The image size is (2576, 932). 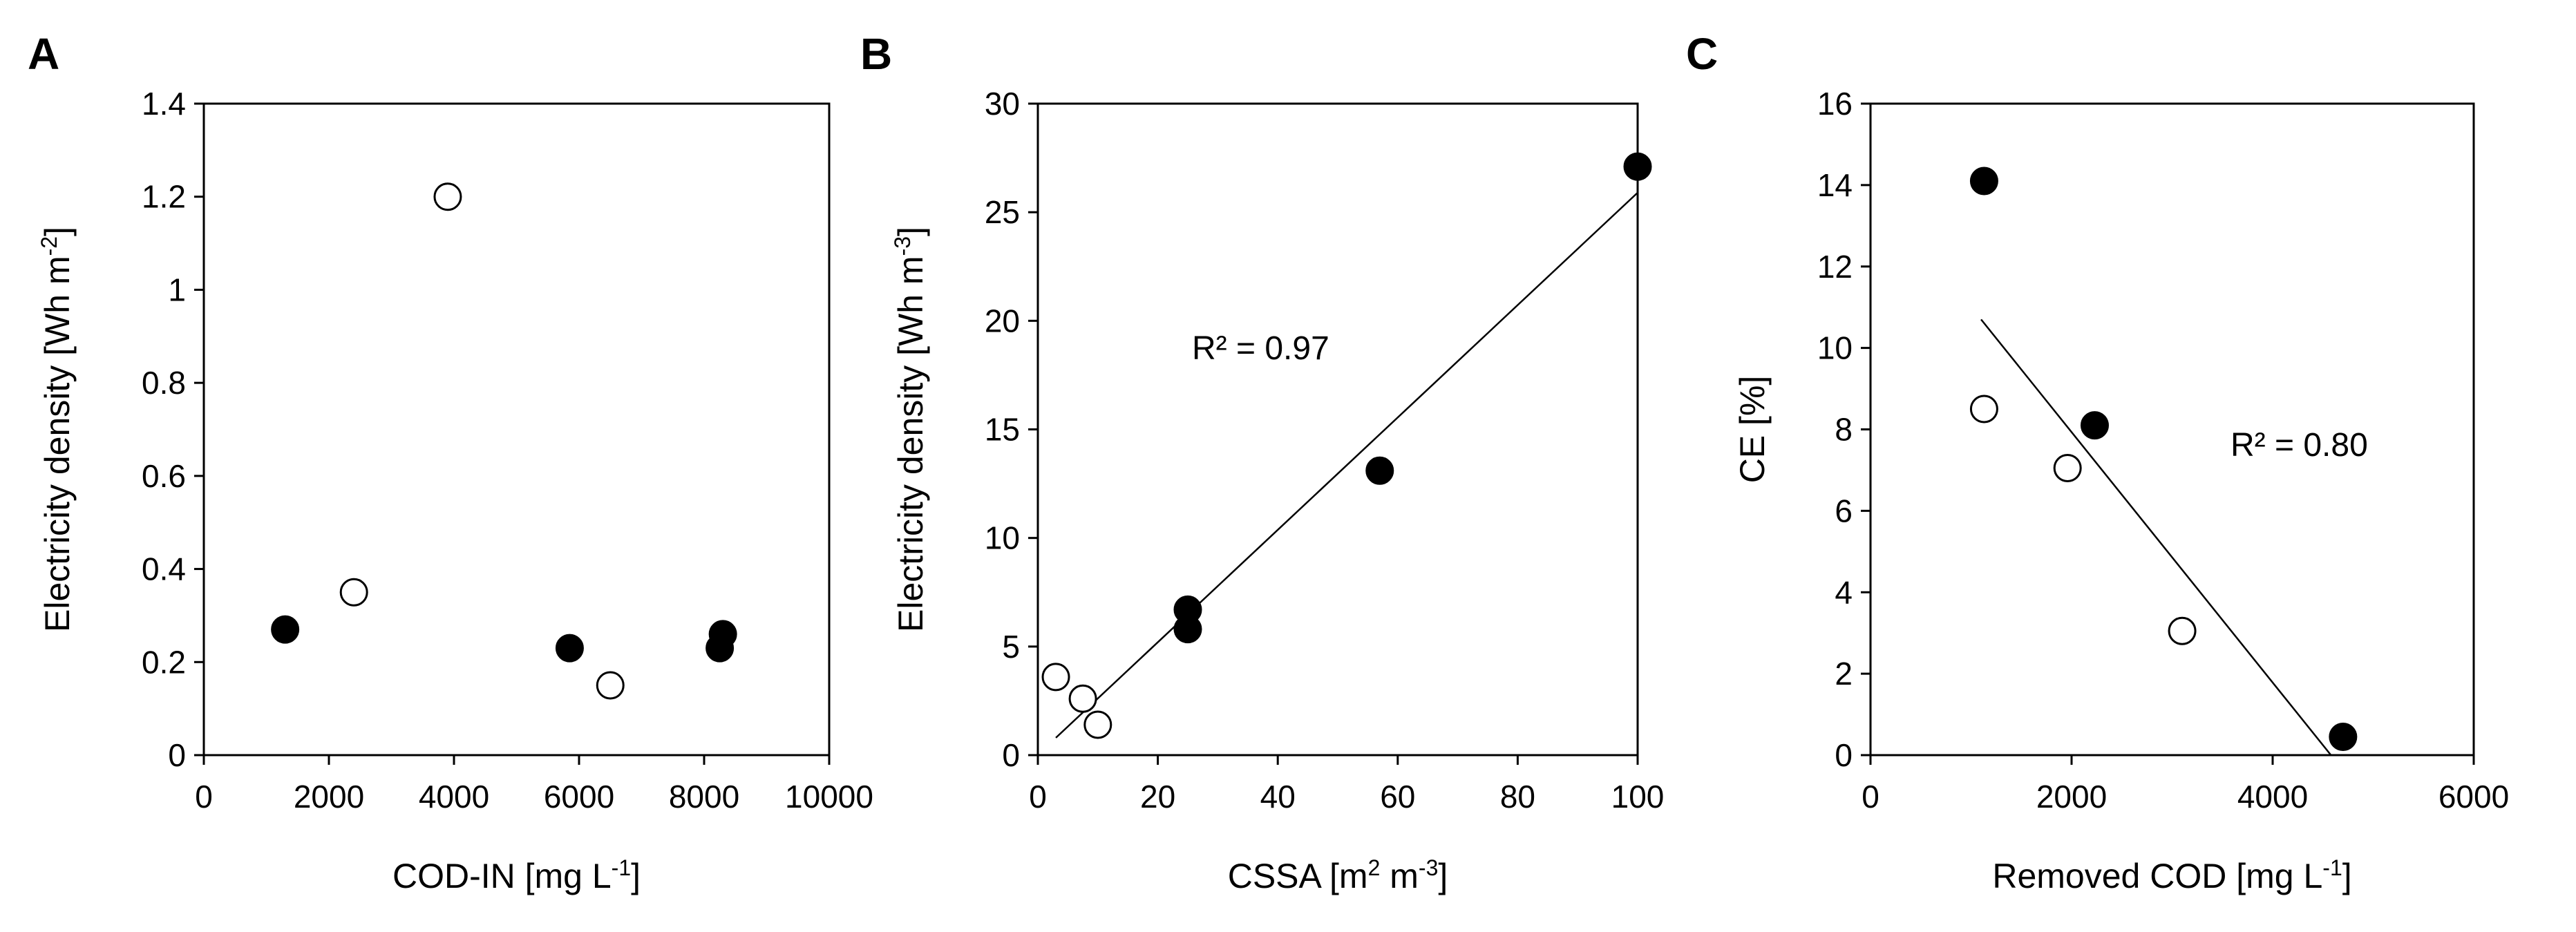 I want to click on y-axis-label: Electricity density [Wh m-3], so click(x=910, y=430).